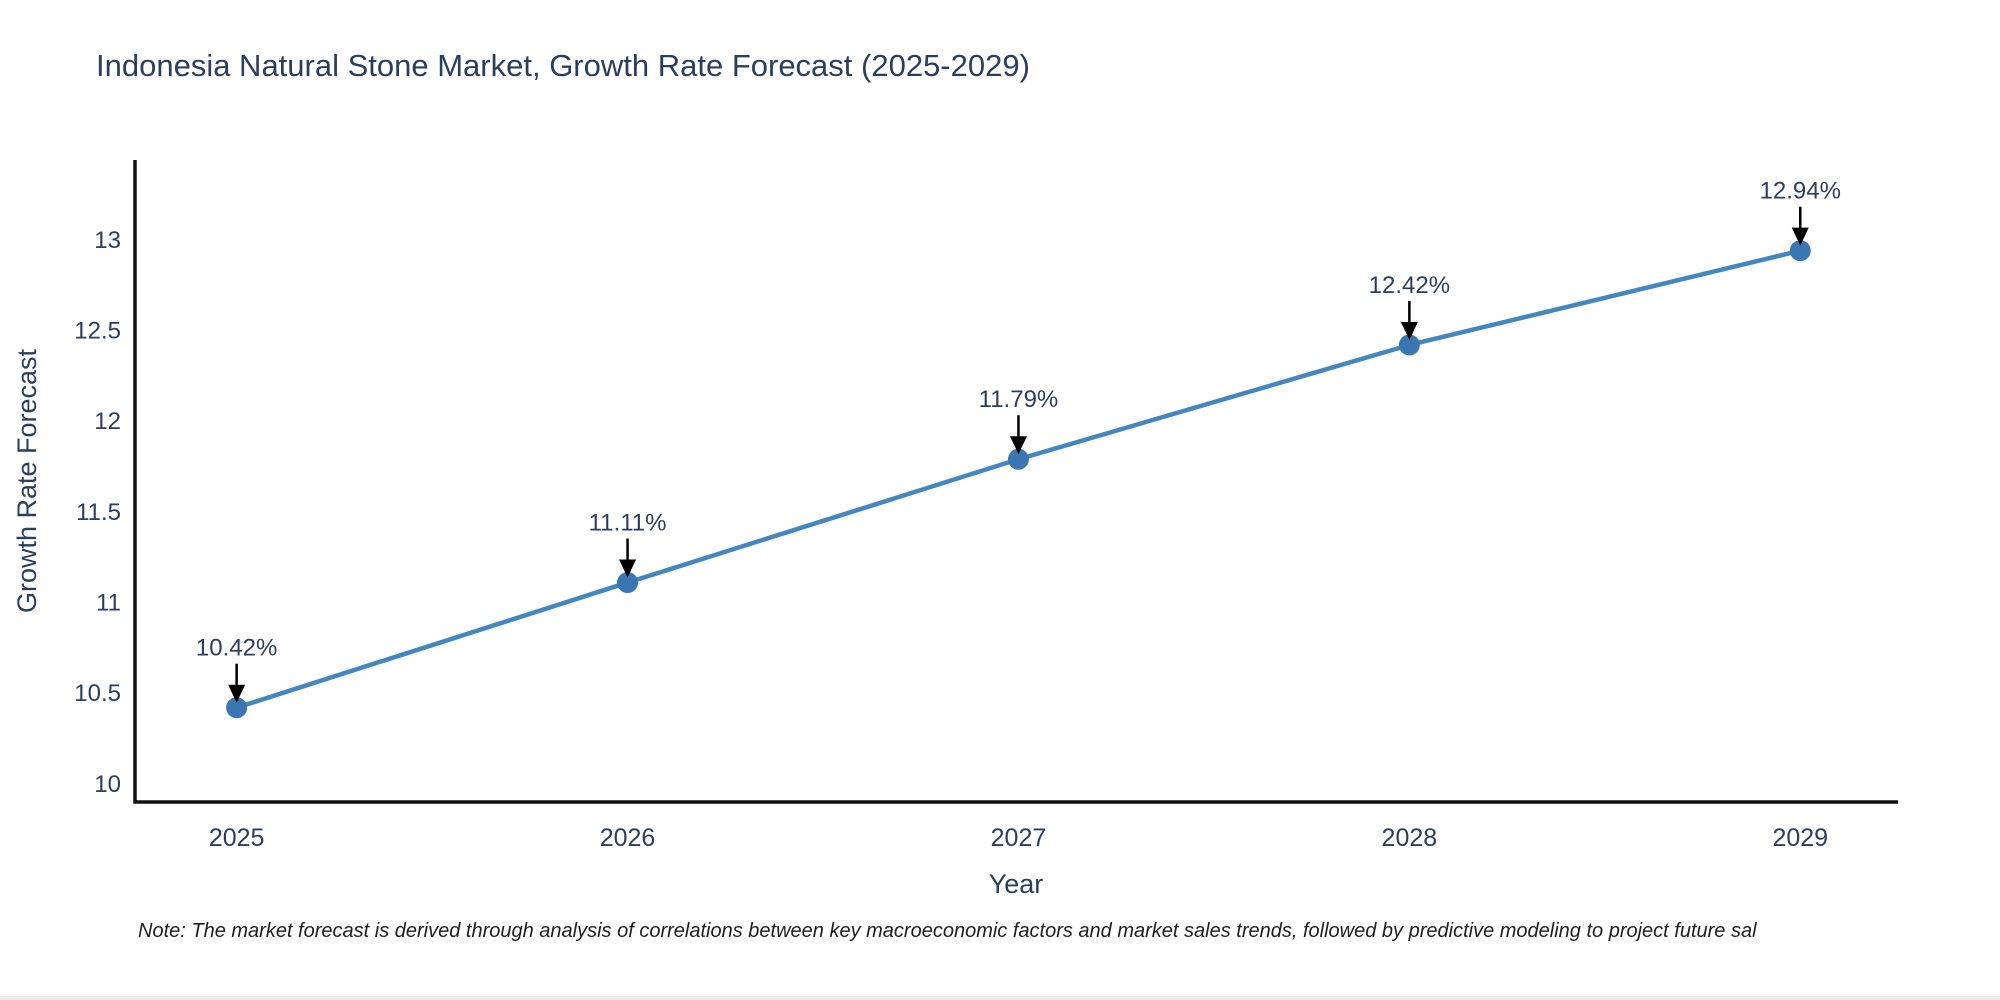 Image resolution: width=2000 pixels, height=1000 pixels. I want to click on x-tick-label: 2027, so click(1019, 838).